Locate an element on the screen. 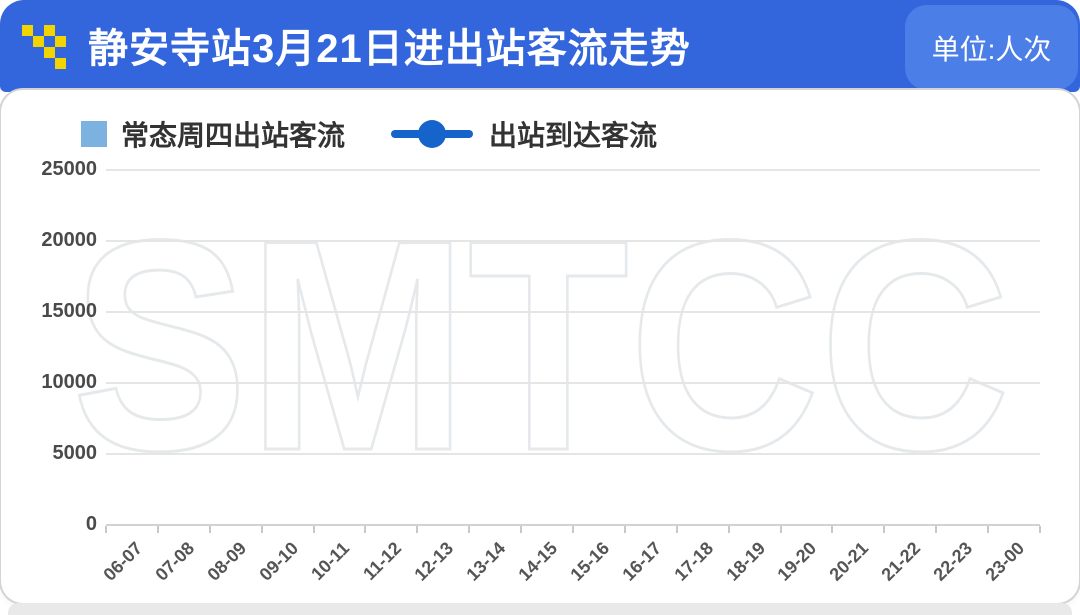 The height and width of the screenshot is (615, 1080). x-axis-category: 13-14 is located at coordinates (492, 562).